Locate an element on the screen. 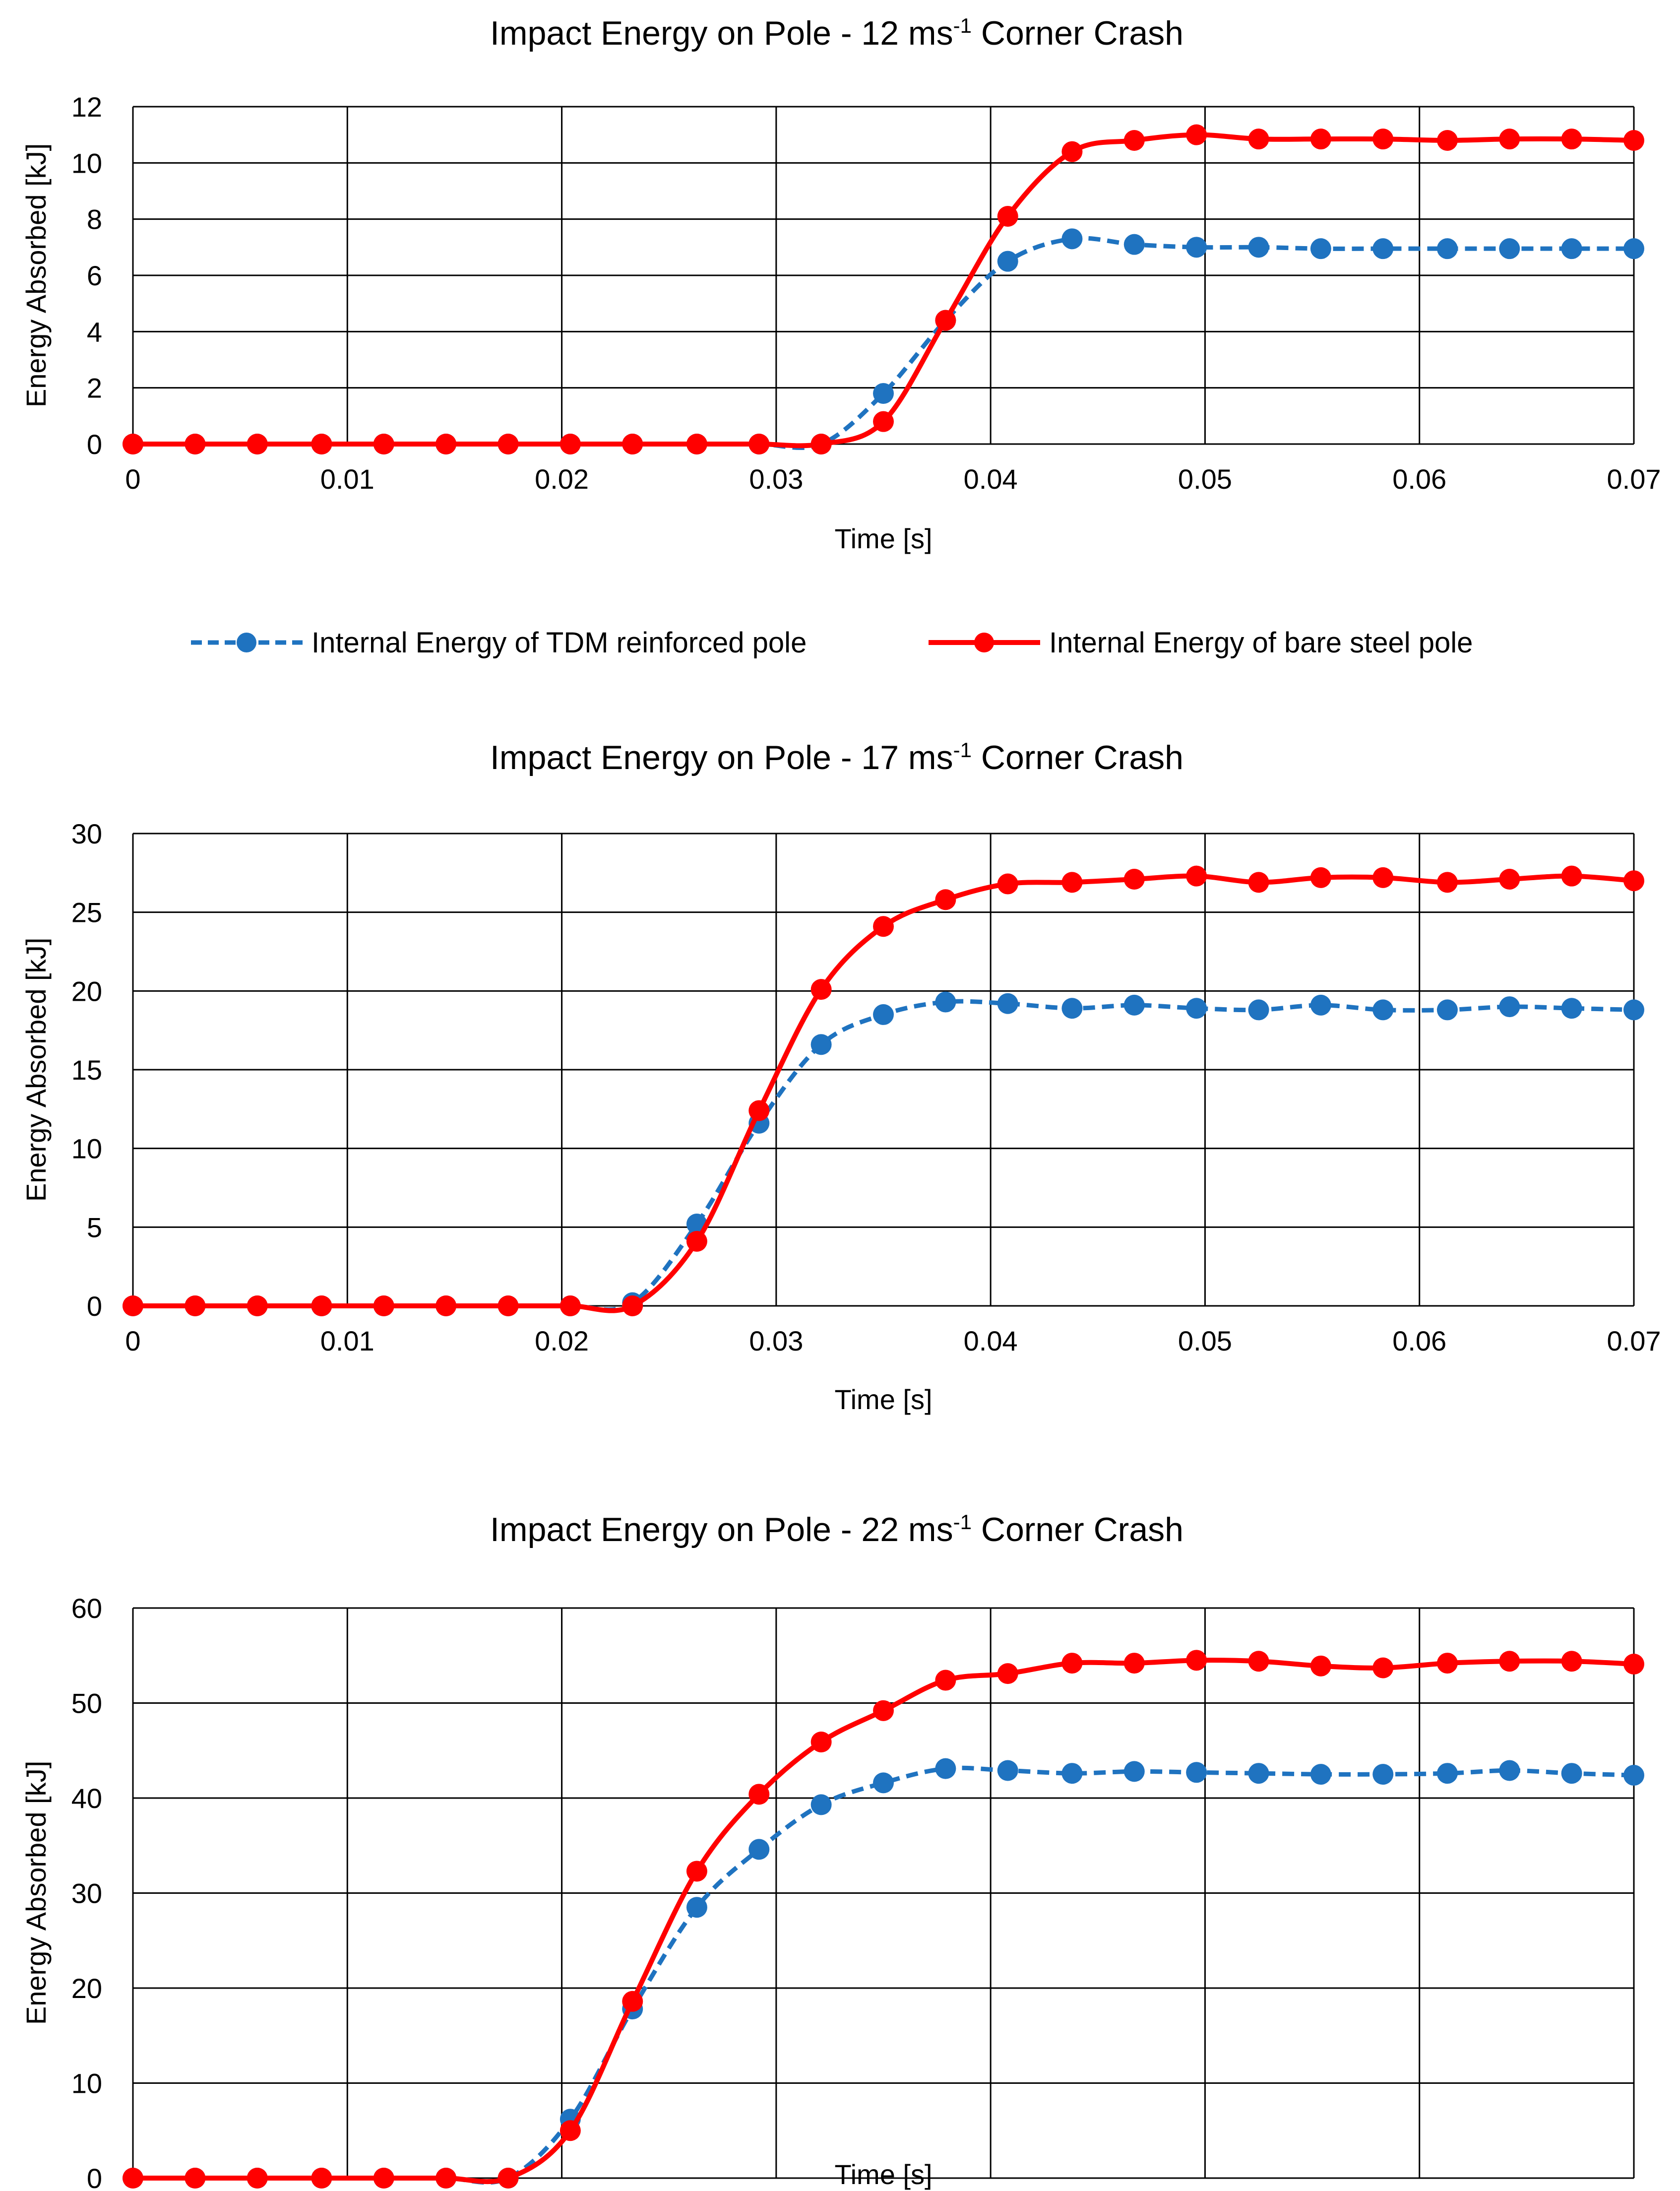 The width and height of the screenshot is (1680, 2191). x-tick-label: 0.01 is located at coordinates (347, 1340).